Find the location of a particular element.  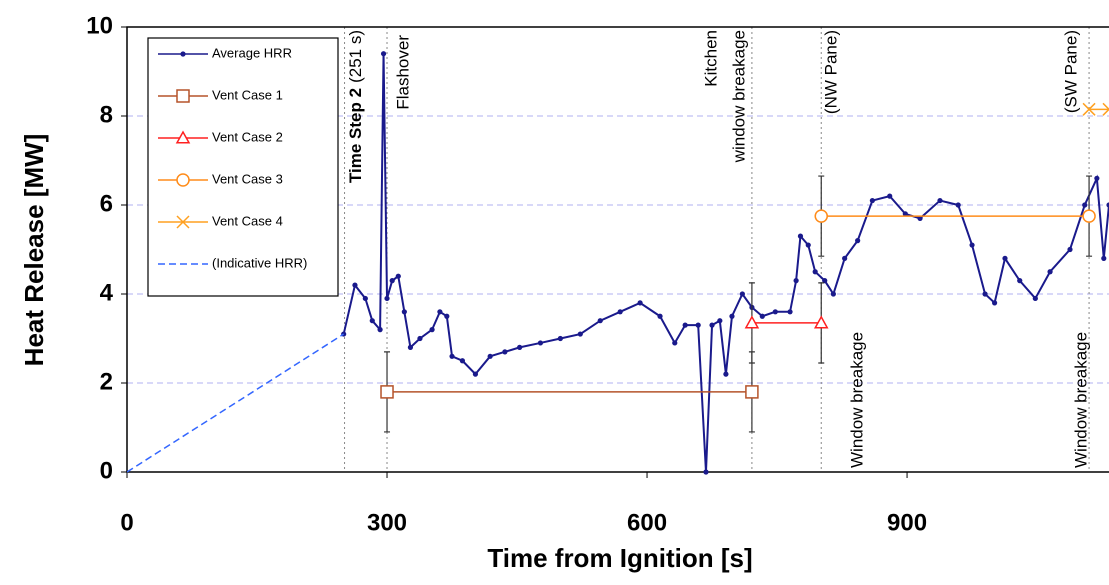

legend-label: Average HRR is located at coordinates (252, 52).